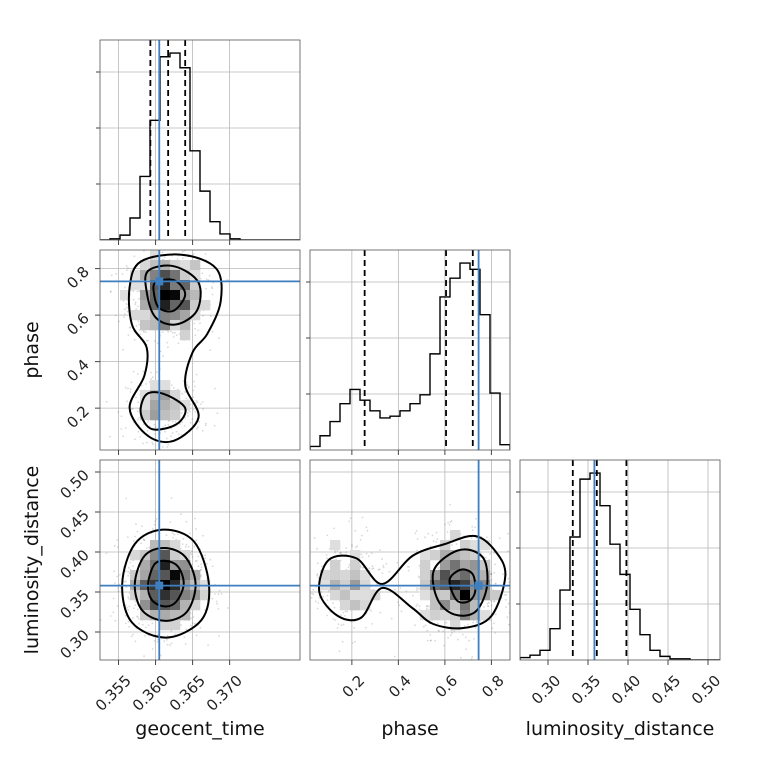  Describe the element at coordinates (78, 324) in the screenshot. I see `ytick-label-phase-2: 0.6` at that location.